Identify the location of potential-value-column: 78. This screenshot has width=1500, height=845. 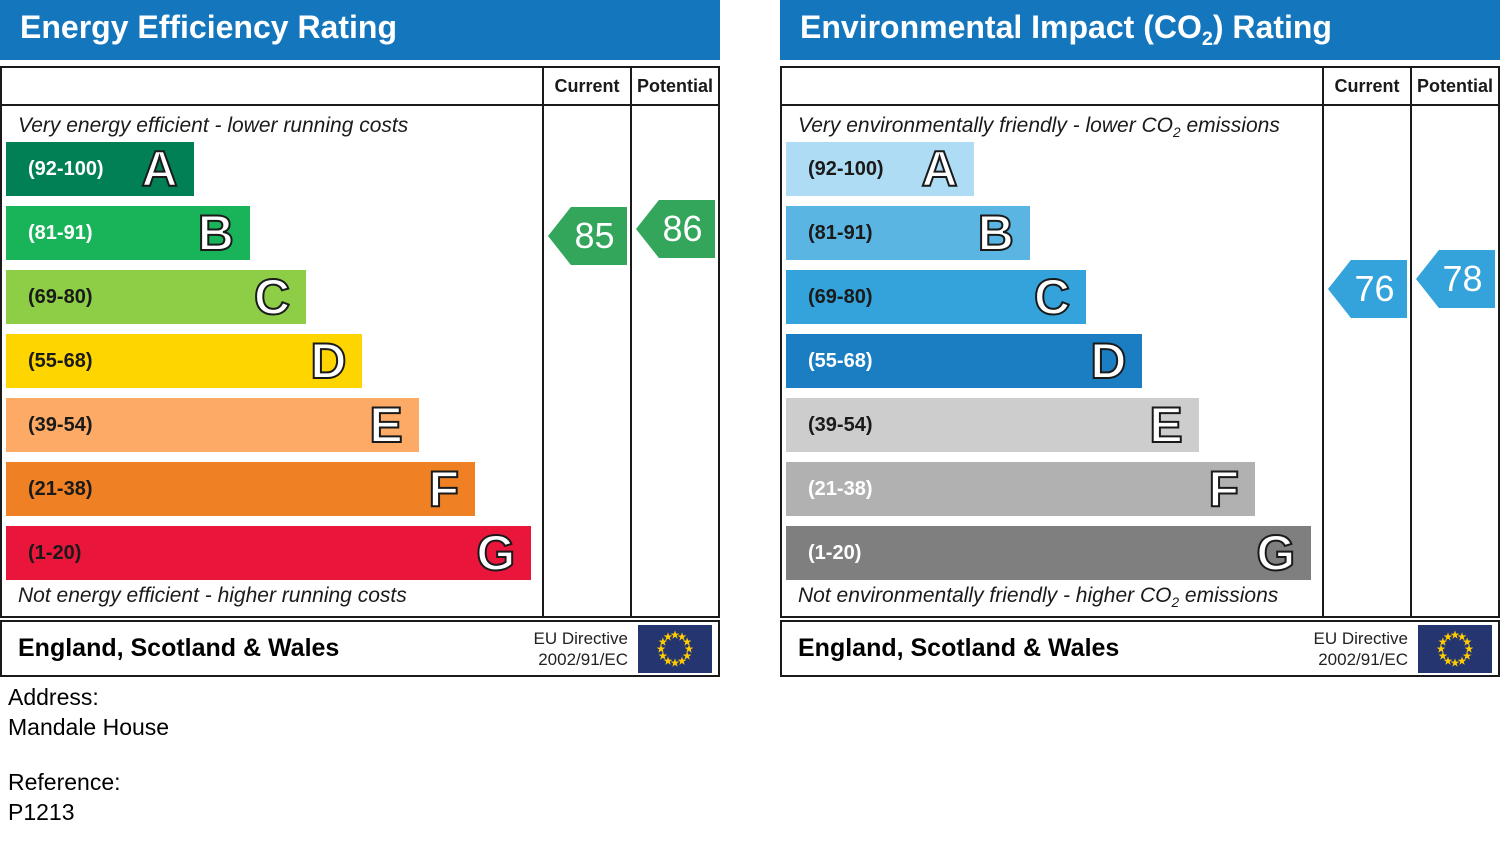
(1454, 361).